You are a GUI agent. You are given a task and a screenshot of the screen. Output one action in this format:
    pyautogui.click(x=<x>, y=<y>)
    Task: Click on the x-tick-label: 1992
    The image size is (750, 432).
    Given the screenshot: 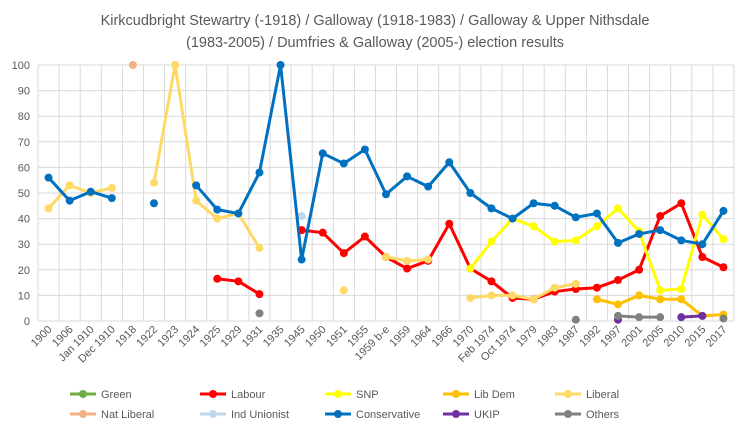 What is the action you would take?
    pyautogui.click(x=590, y=337)
    